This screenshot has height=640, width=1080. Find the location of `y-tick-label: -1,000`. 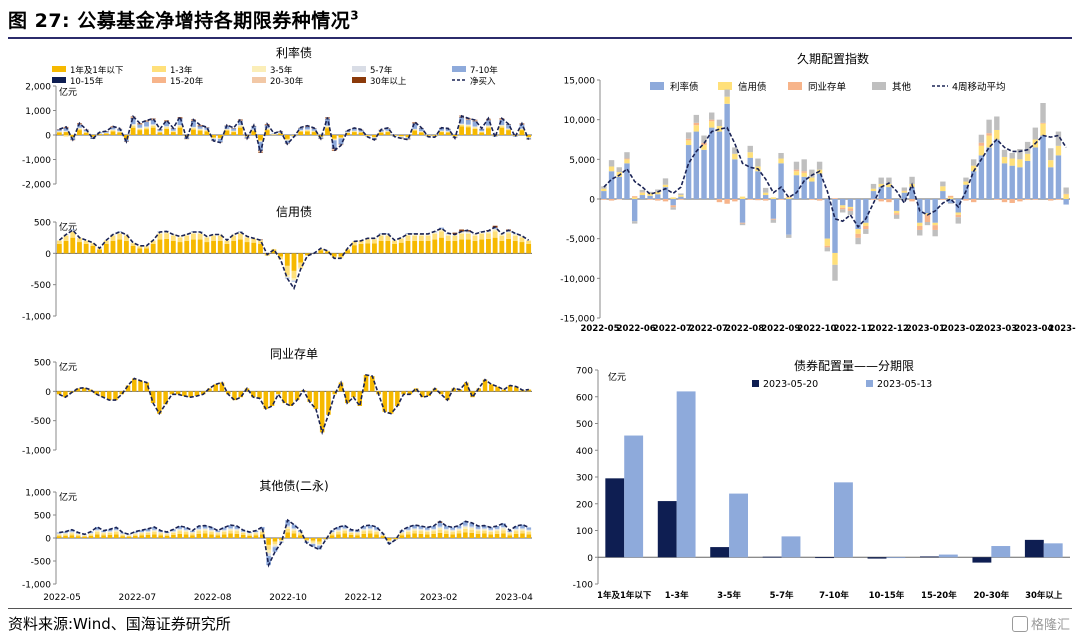

y-tick-label: -1,000 is located at coordinates (36, 318).